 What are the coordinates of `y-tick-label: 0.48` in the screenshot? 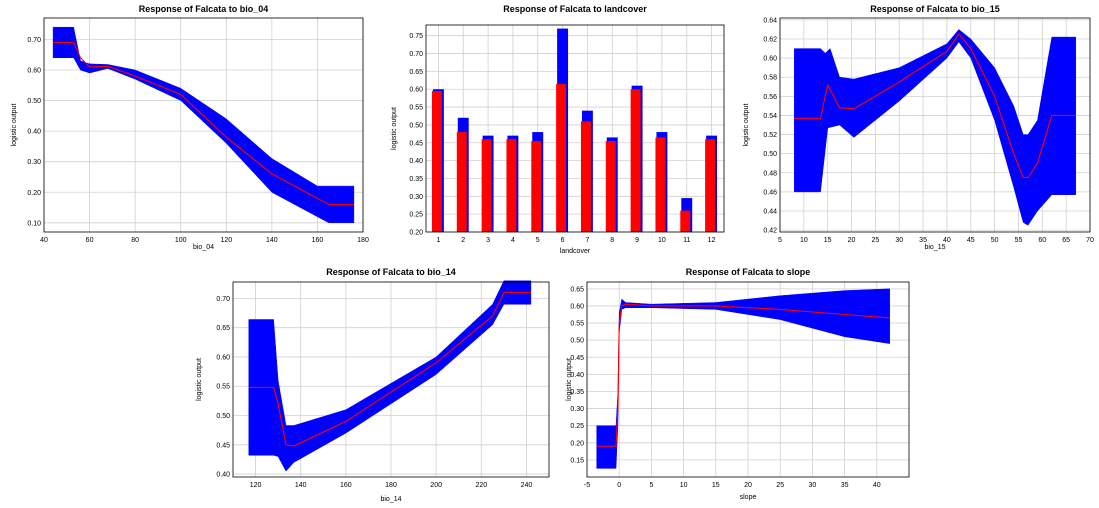 It's located at (770, 173).